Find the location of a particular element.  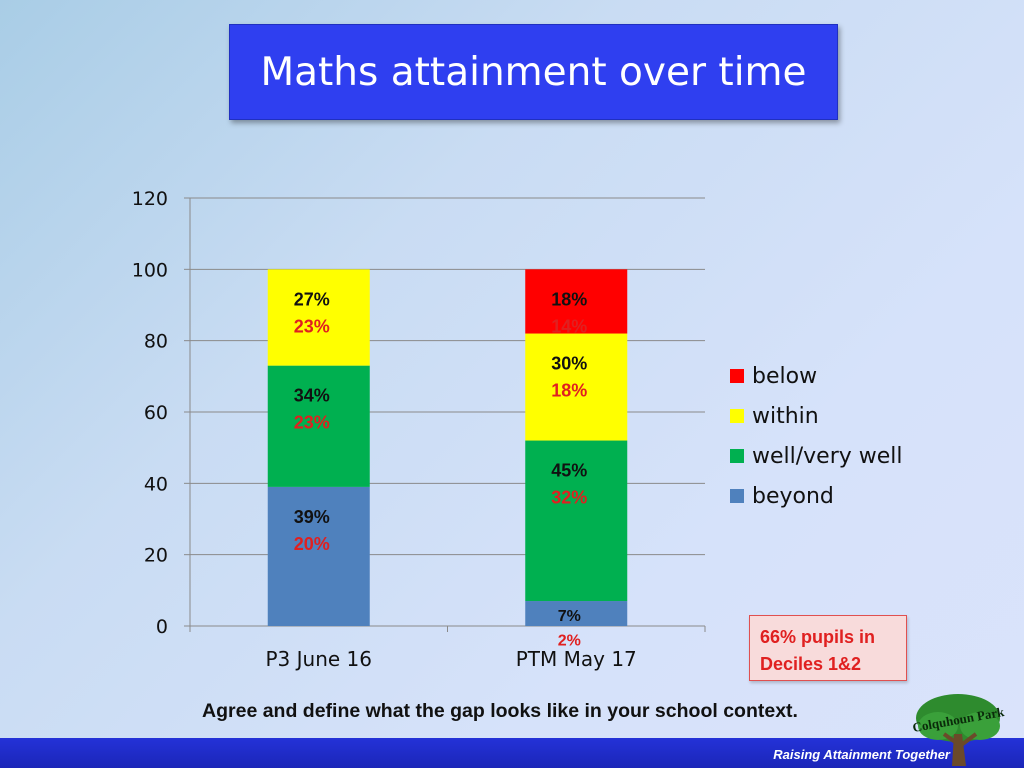

data-label: 34% is located at coordinates (312, 396).